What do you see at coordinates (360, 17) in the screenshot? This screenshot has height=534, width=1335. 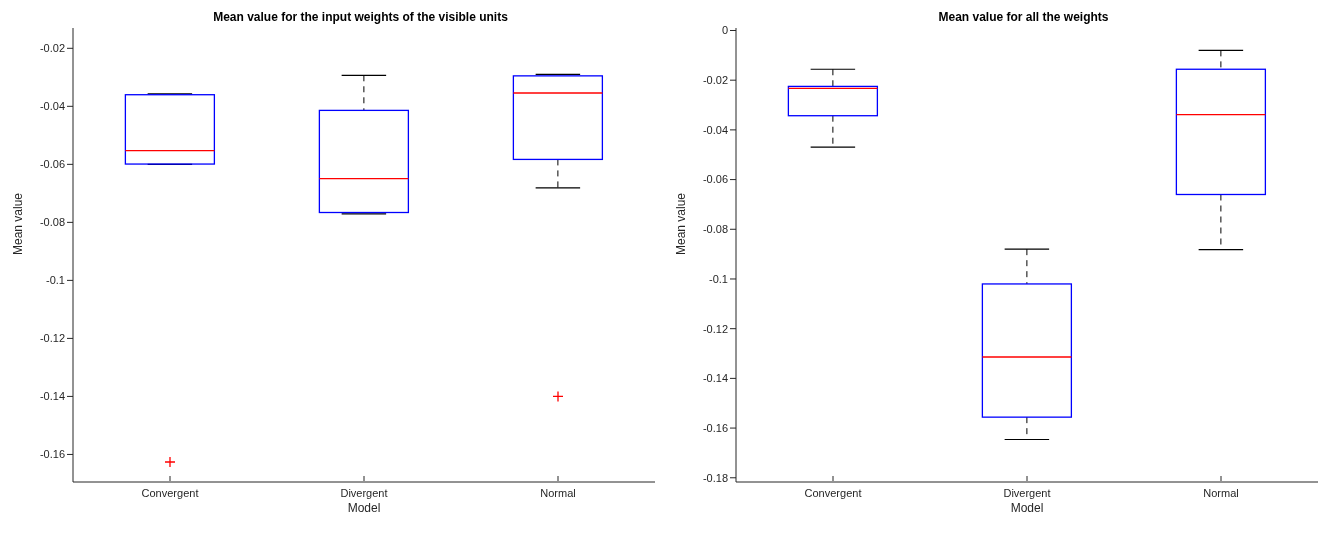 I see `chart-title: Mean value for the input weights of the visible units` at bounding box center [360, 17].